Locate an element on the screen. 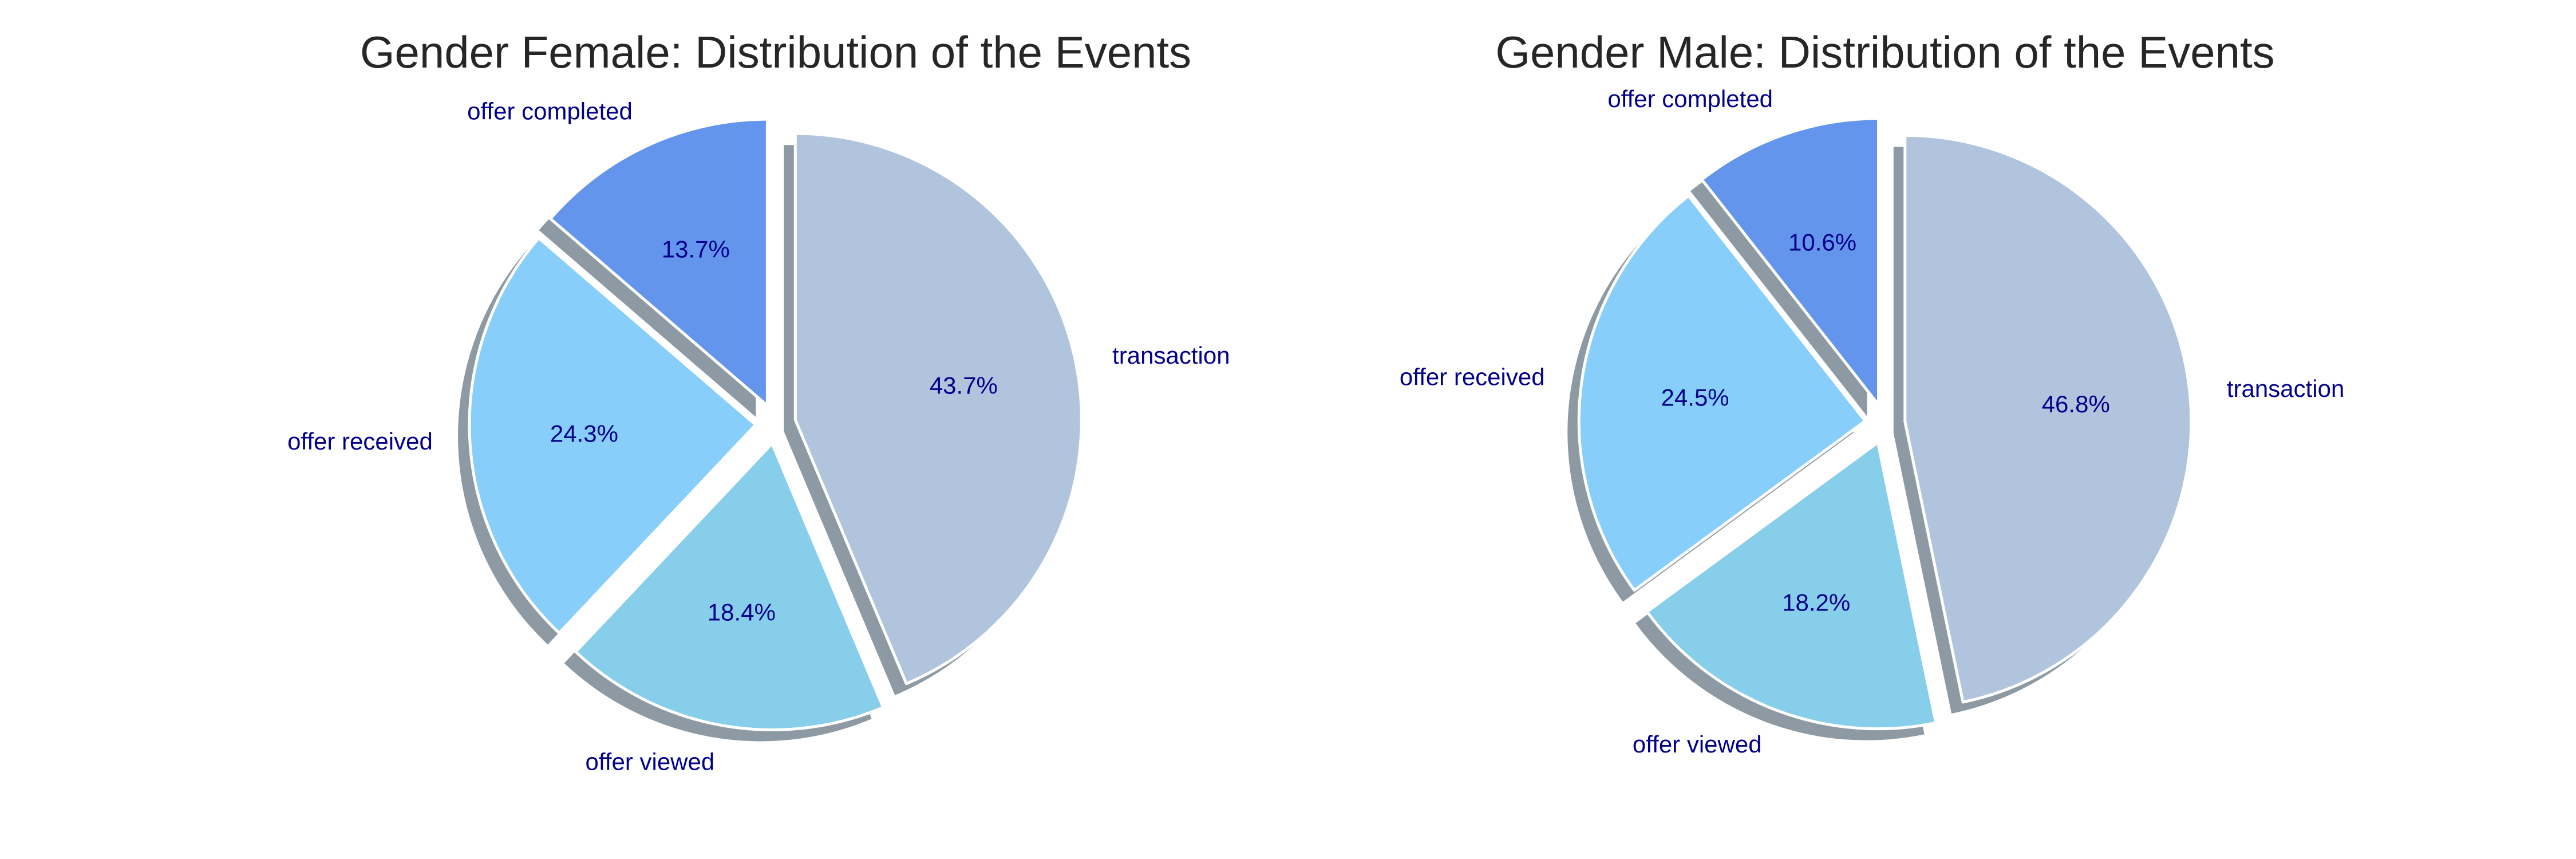  male-category-label-transaction: transaction is located at coordinates (2285, 388).